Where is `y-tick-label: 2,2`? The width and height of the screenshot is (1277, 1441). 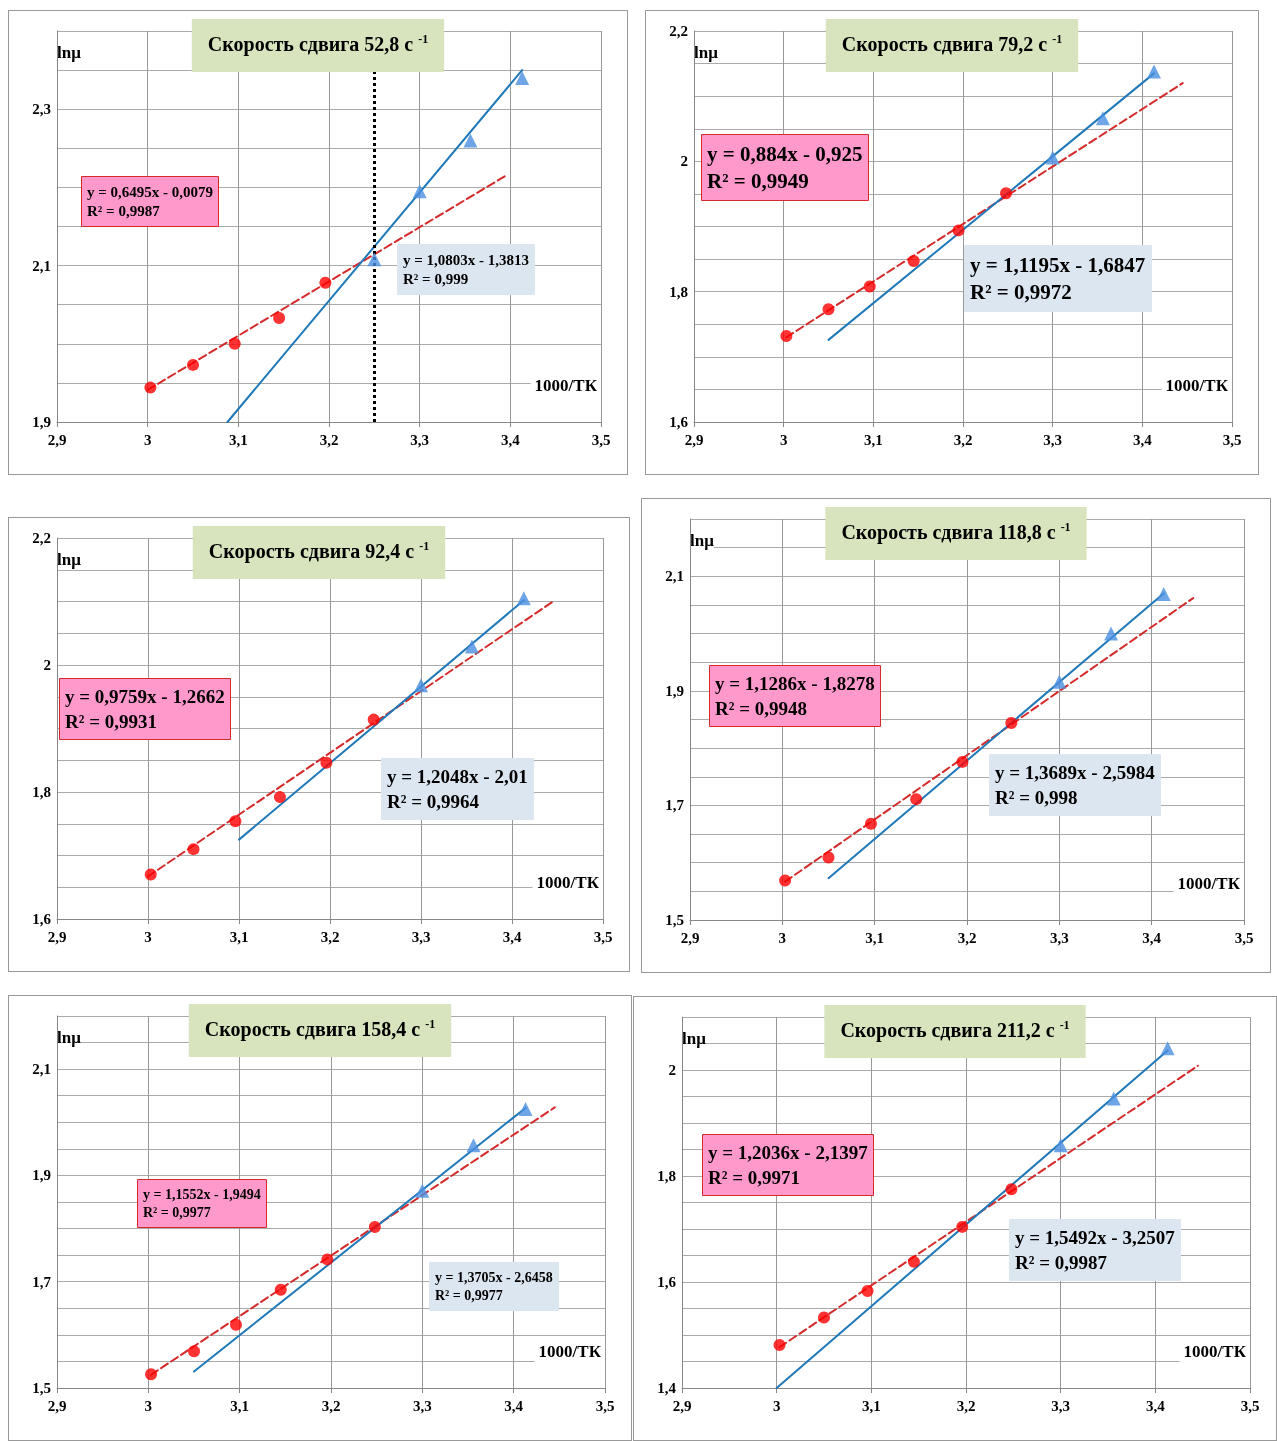
y-tick-label: 2,2 is located at coordinates (678, 31).